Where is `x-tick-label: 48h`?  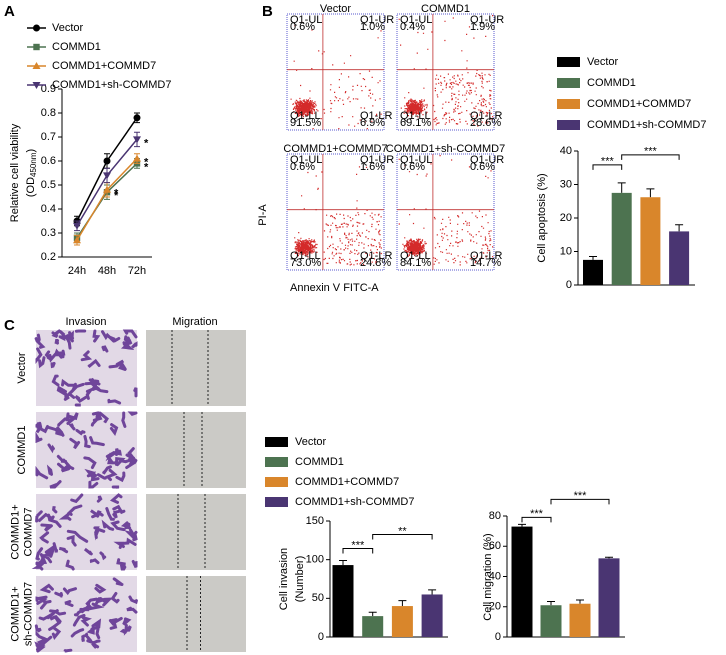 x-tick-label: 48h is located at coordinates (107, 271).